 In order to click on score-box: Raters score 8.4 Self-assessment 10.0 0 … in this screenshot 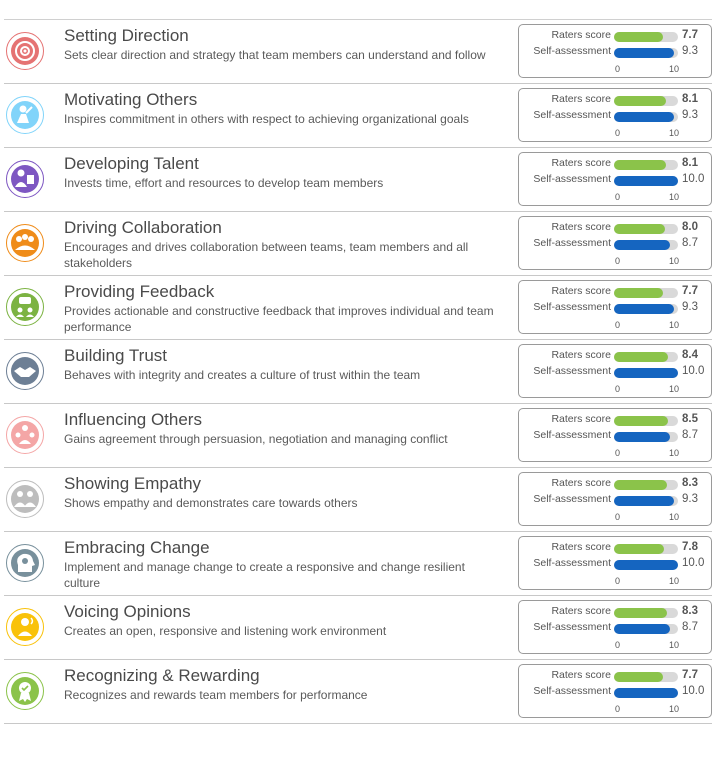, I will do `click(615, 371)`.